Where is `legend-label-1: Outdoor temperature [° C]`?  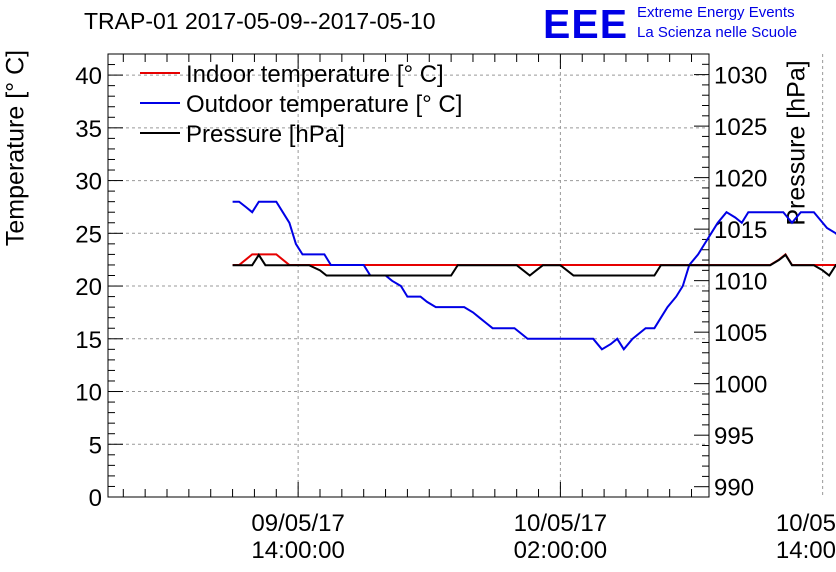
legend-label-1: Outdoor temperature [° C] is located at coordinates (324, 104).